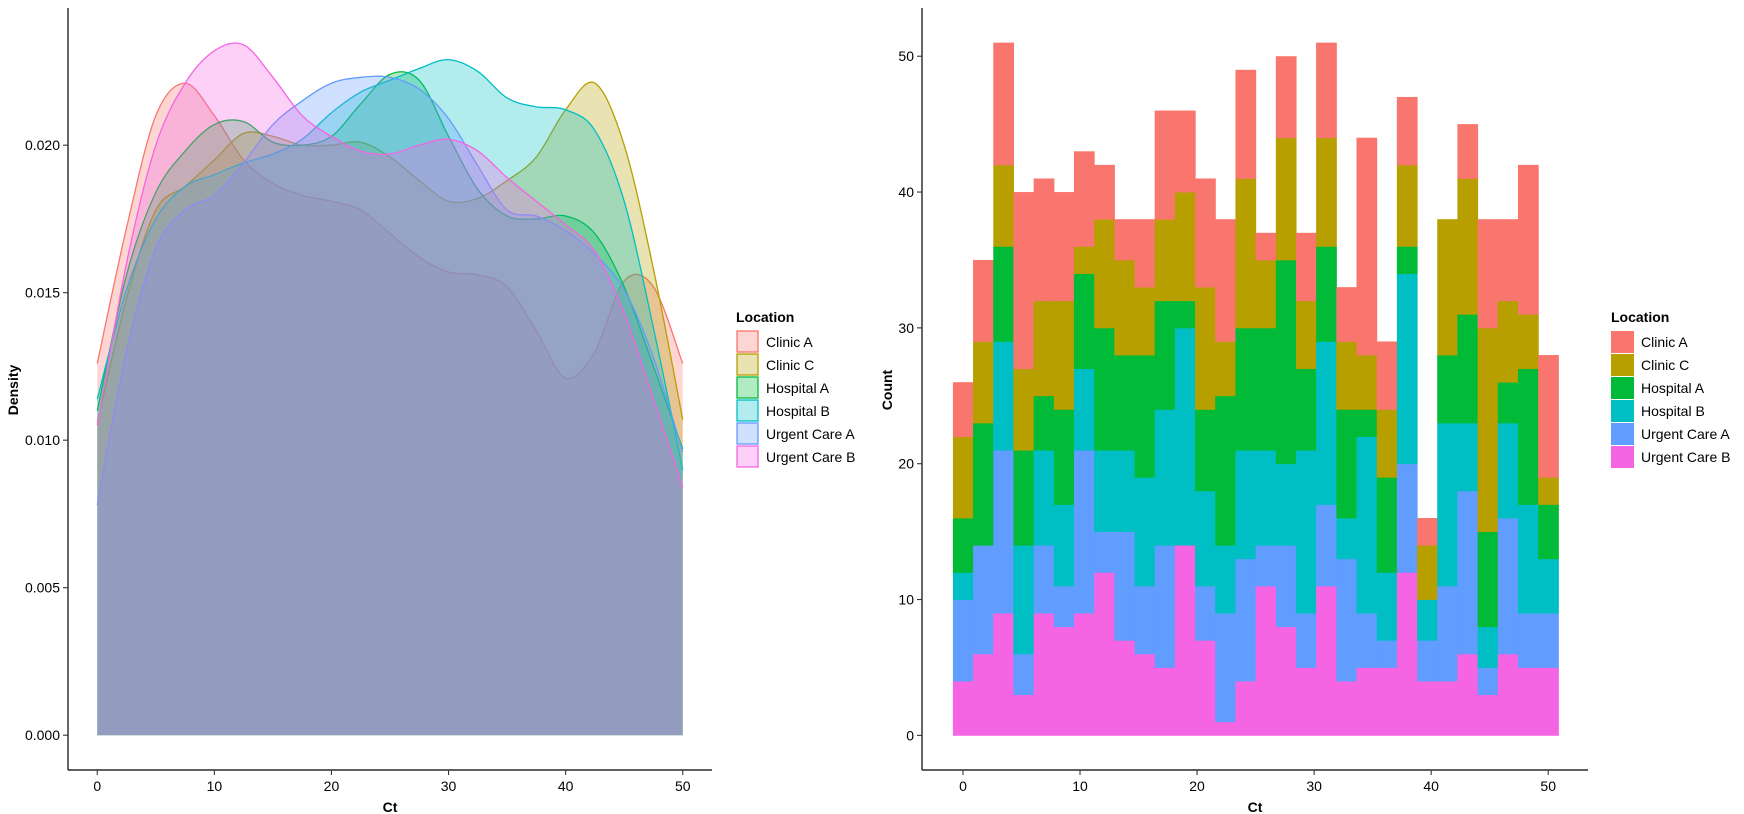 The height and width of the screenshot is (814, 1744). I want to click on density-legend-label: Urgent Care A, so click(810, 434).